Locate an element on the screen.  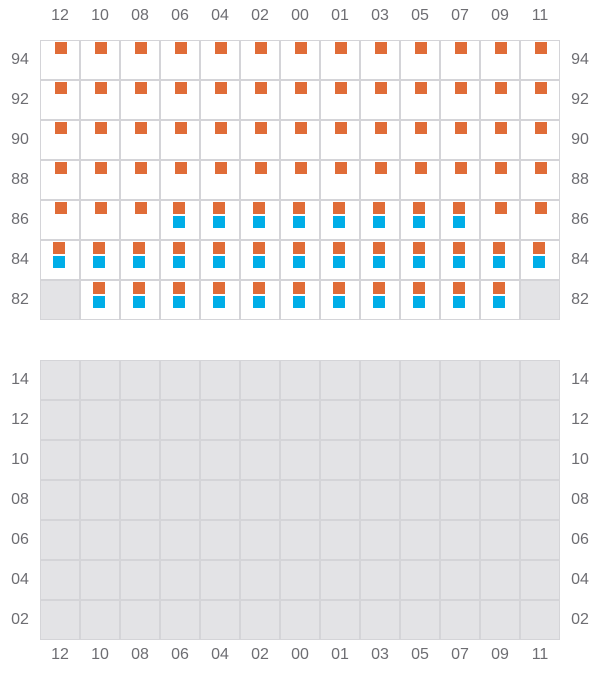
column-label: 12 is located at coordinates (60, 15).